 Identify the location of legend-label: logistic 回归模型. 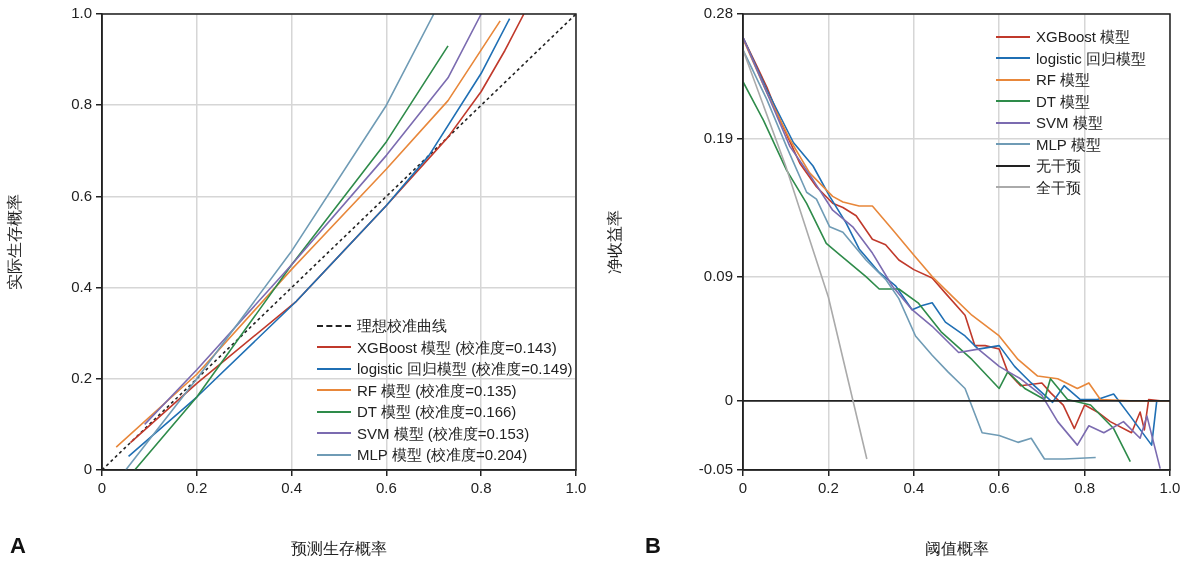
(1091, 58).